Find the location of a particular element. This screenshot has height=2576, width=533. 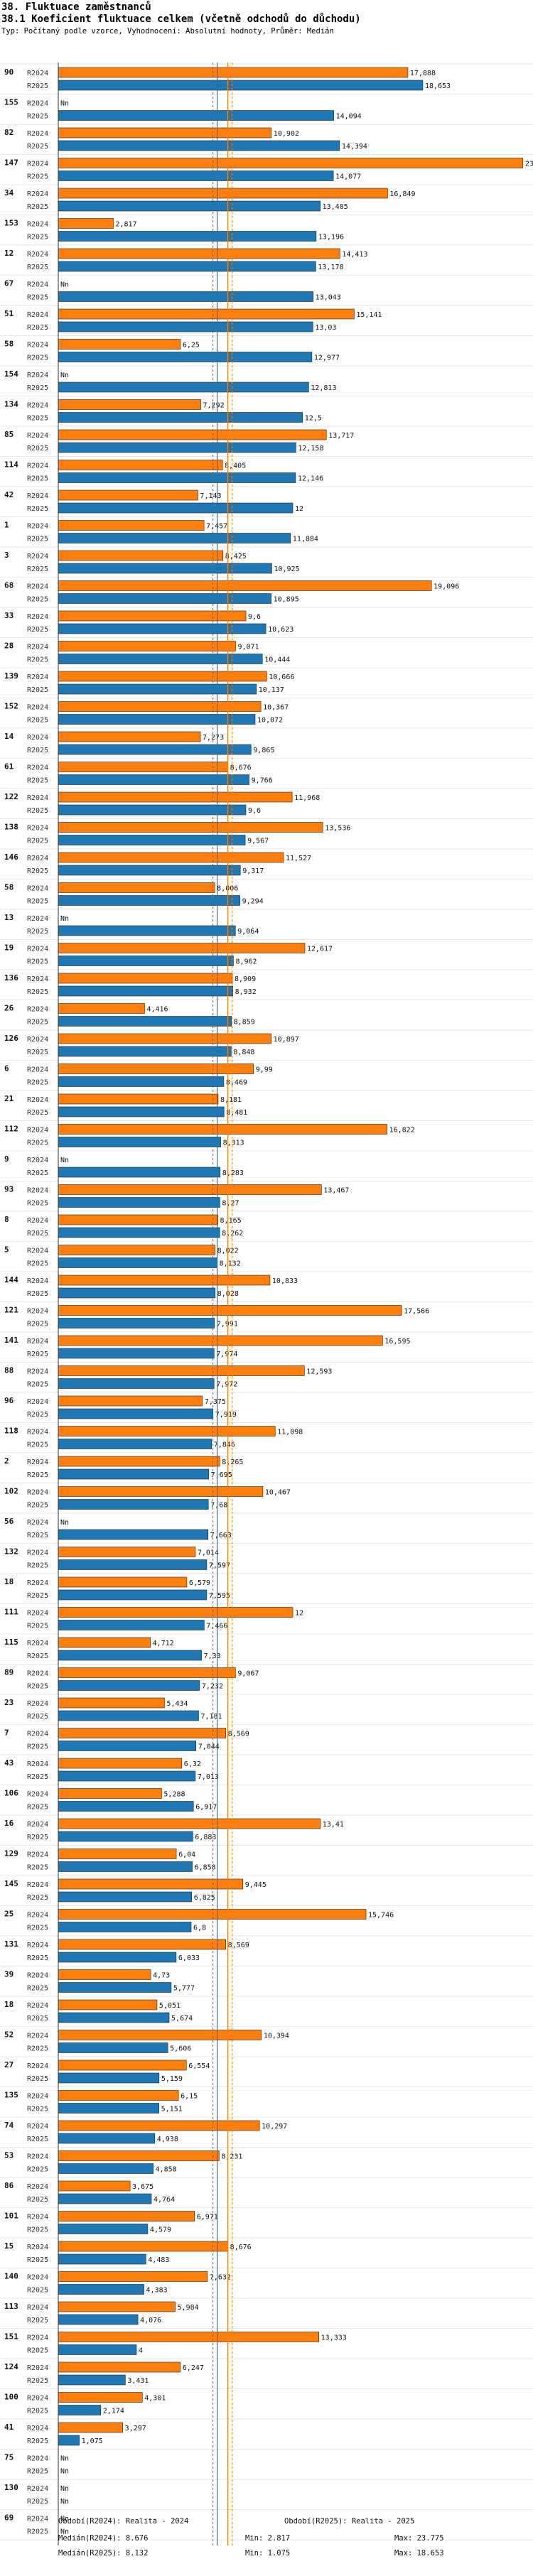

legend-r2024: Období(R2024): Realita - 2024 is located at coordinates (123, 2521).